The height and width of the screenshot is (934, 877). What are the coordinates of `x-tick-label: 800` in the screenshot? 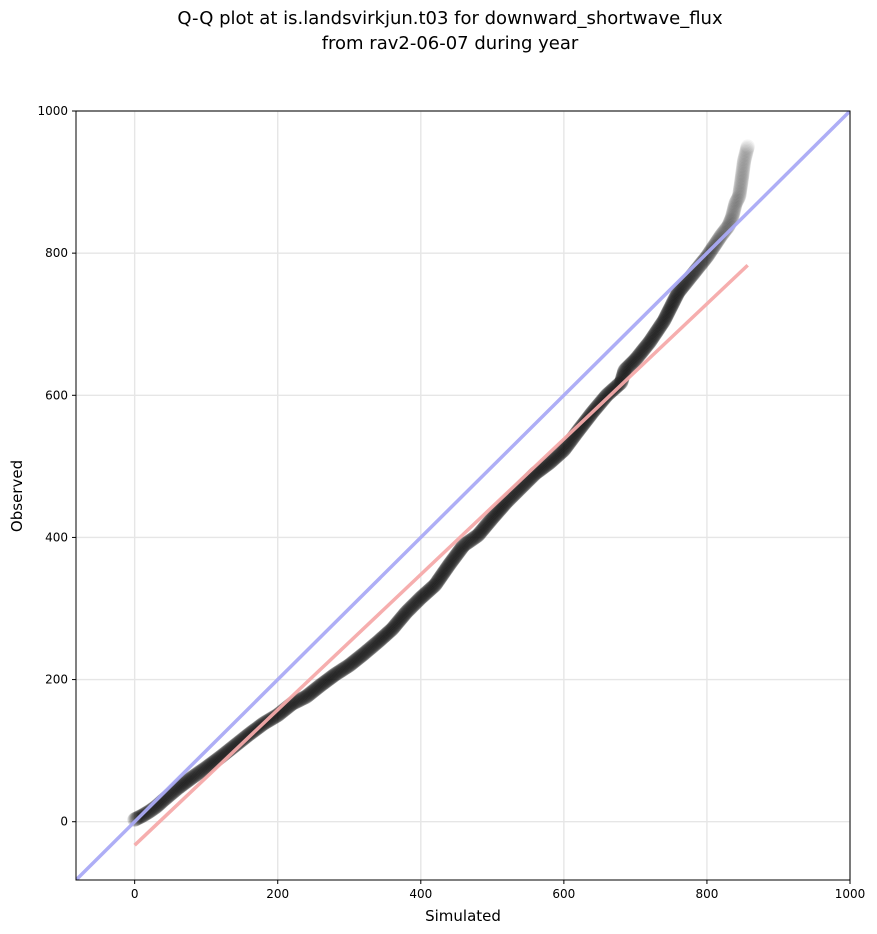 It's located at (706, 894).